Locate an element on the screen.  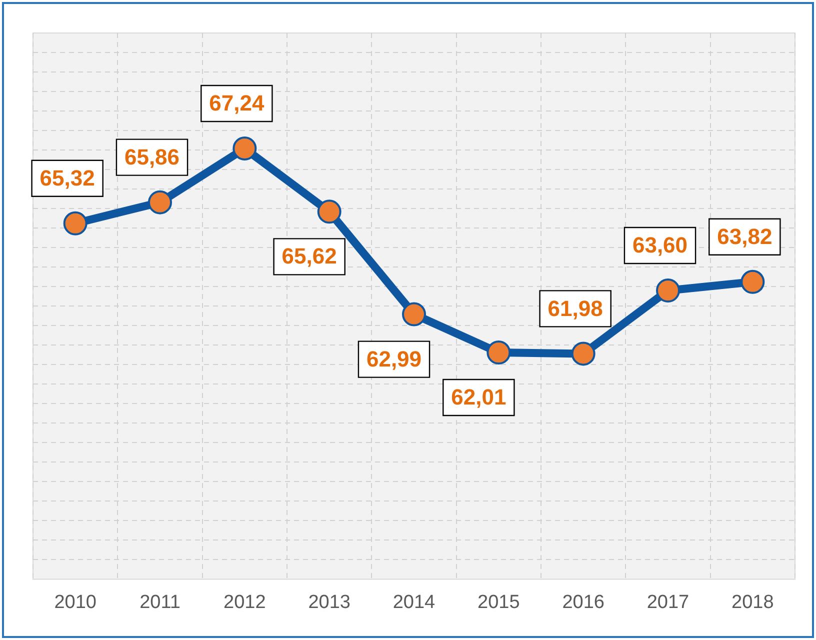
data-label: 65,32 is located at coordinates (67, 177).